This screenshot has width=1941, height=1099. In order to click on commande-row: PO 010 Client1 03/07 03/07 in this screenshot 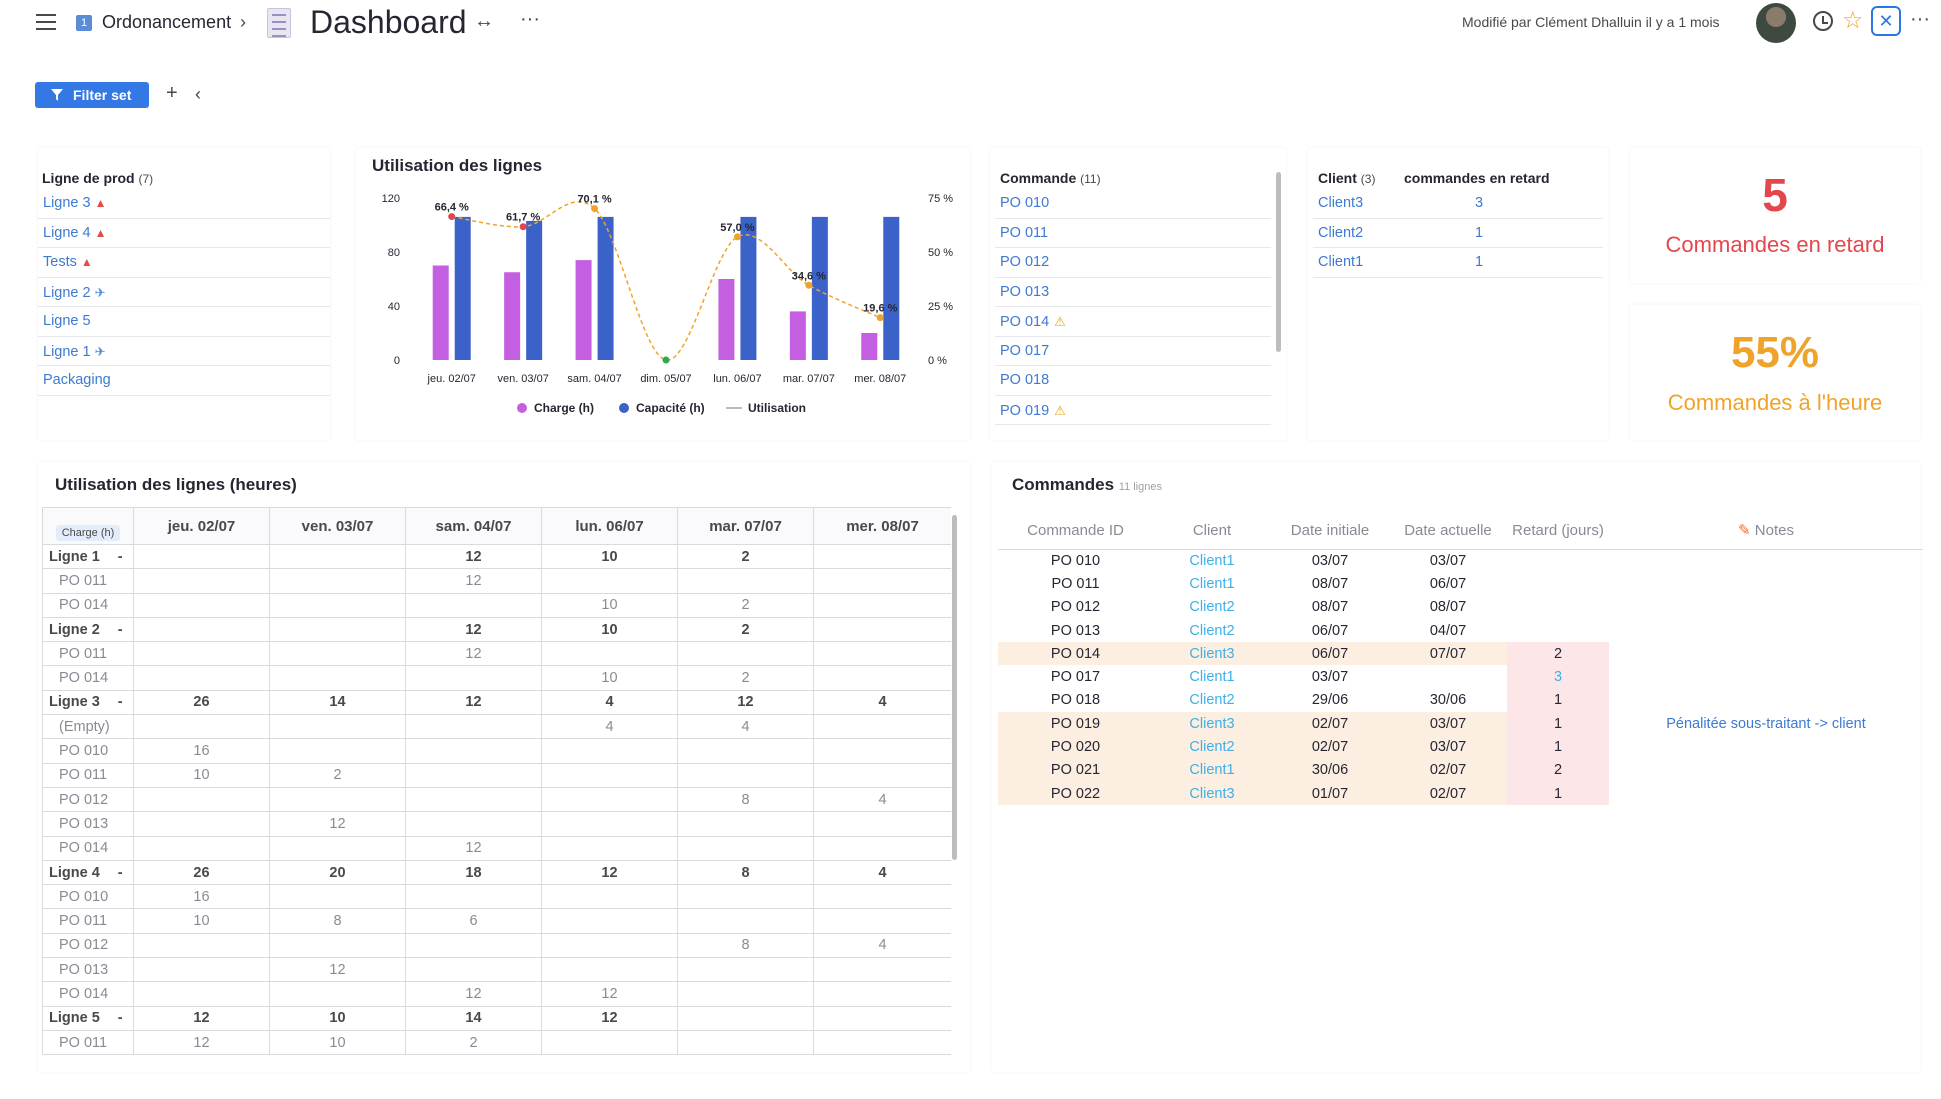, I will do `click(1460, 560)`.